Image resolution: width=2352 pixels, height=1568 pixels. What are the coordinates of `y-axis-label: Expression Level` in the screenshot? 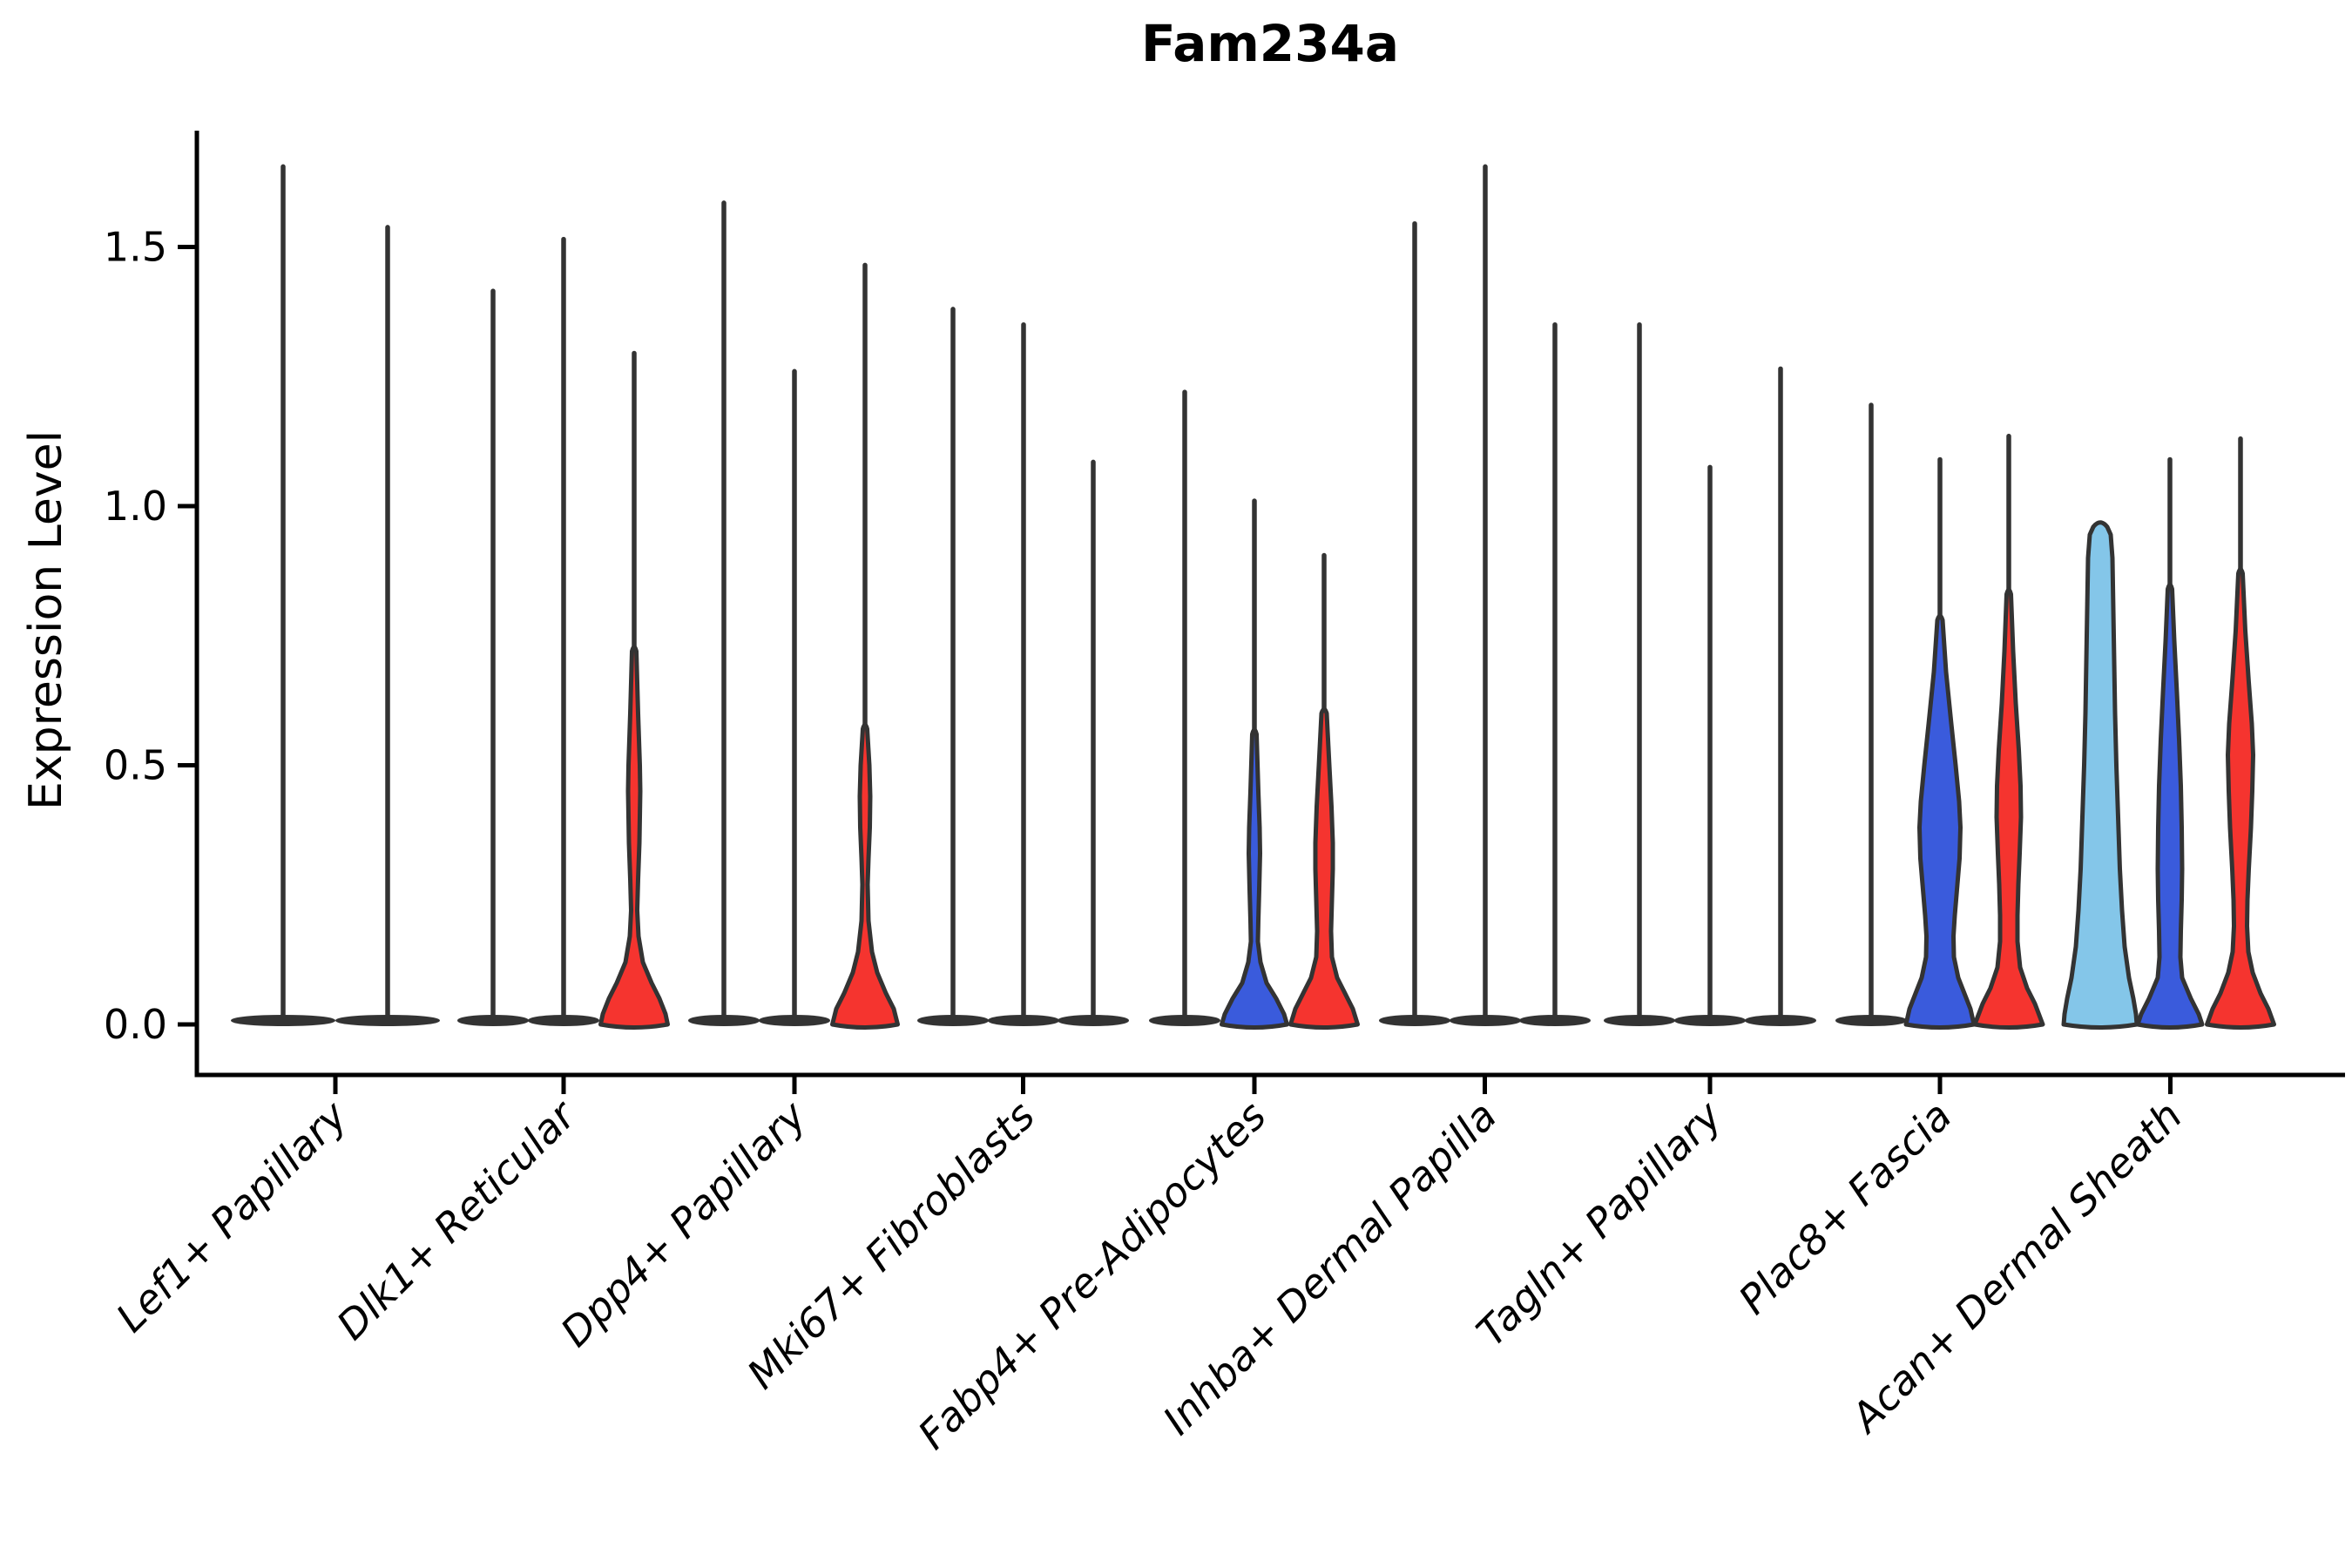 It's located at (46, 620).